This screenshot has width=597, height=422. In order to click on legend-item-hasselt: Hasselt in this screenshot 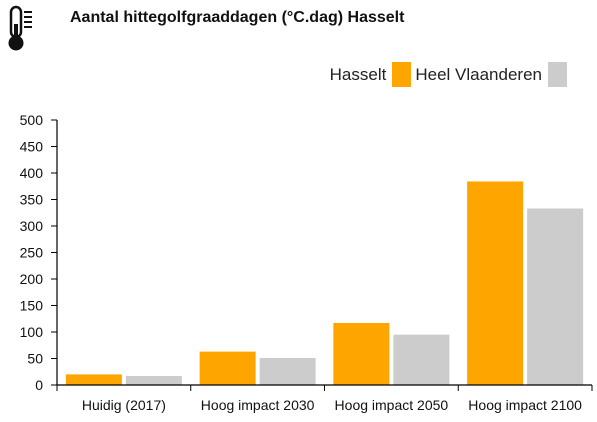, I will do `click(371, 74)`.